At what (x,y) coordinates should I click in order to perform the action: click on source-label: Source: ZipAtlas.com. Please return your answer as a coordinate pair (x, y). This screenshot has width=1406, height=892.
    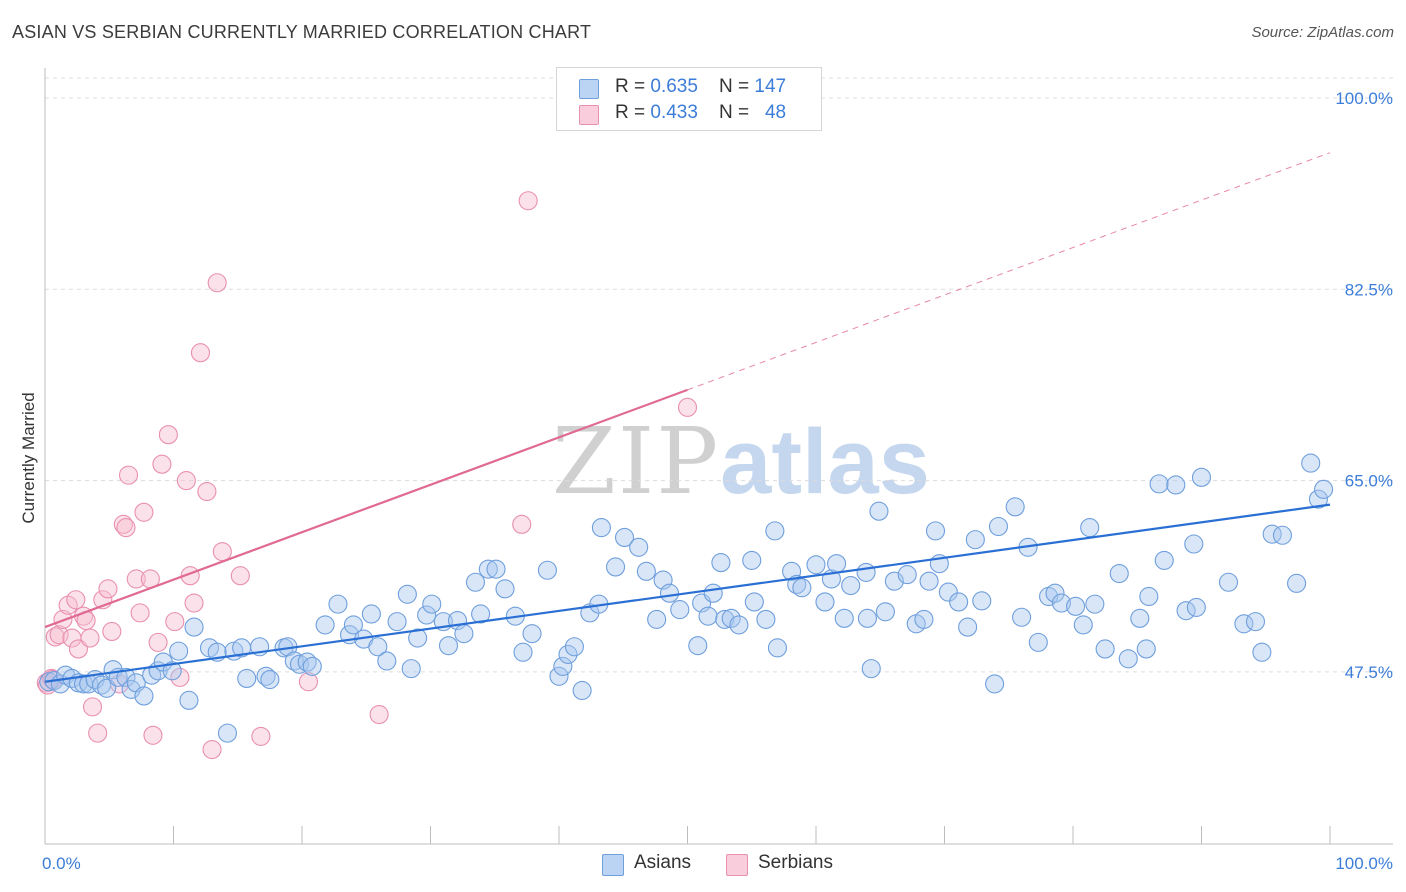
    Looking at the image, I should click on (1322, 32).